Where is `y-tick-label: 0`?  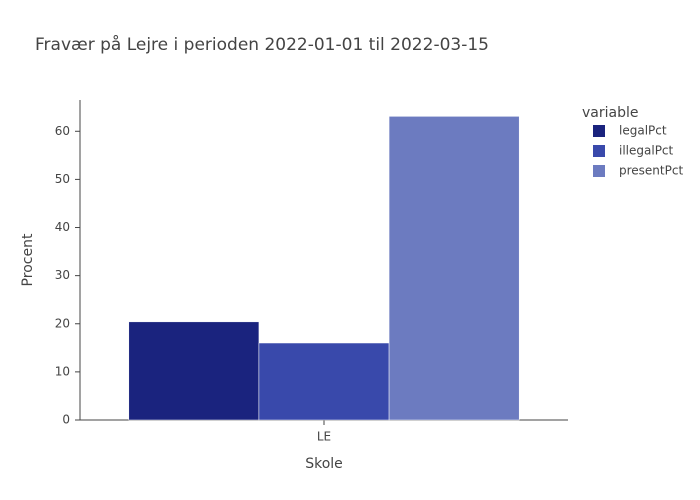 y-tick-label: 0 is located at coordinates (66, 420).